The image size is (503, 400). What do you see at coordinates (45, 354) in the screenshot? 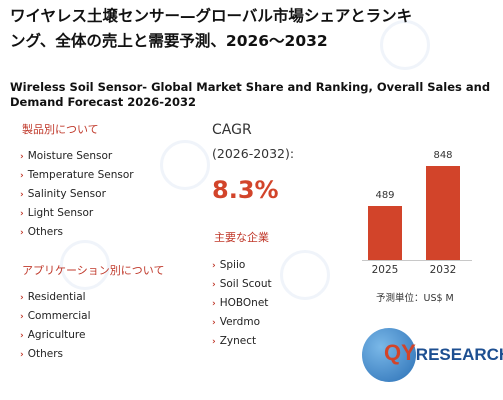
I see `application-label: Others` at bounding box center [45, 354].